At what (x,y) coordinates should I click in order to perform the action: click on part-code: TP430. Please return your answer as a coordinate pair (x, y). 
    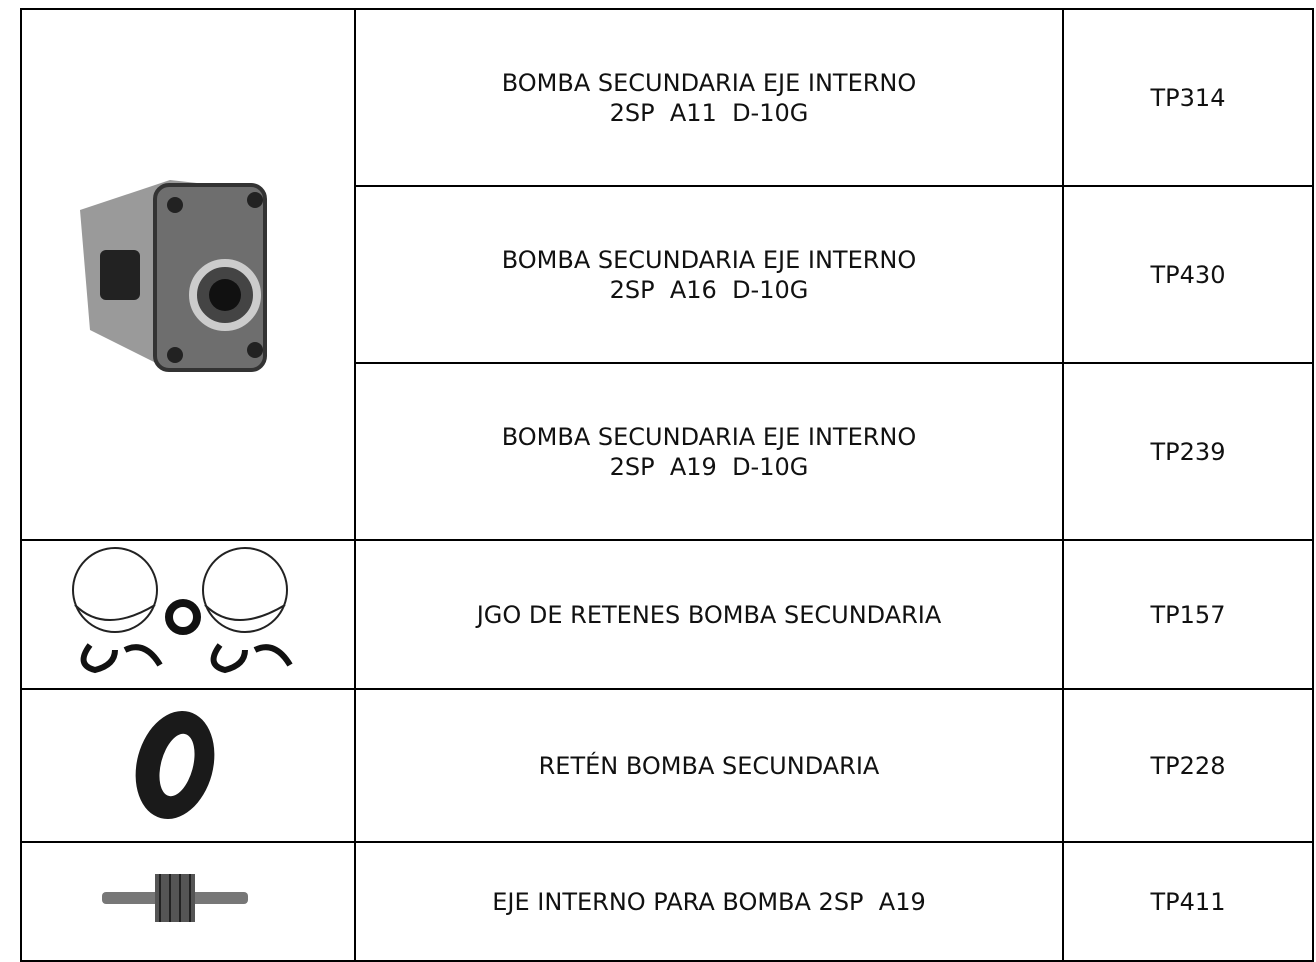
    Looking at the image, I should click on (1188, 274).